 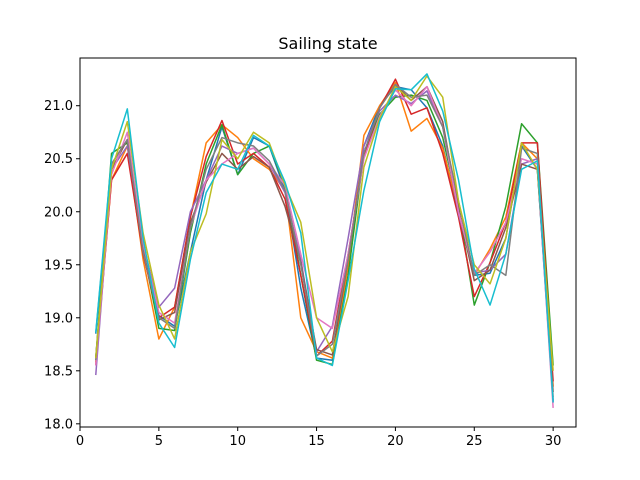 I want to click on x-axis: 0 5 10 15 20 25 30, so click(x=319, y=438).